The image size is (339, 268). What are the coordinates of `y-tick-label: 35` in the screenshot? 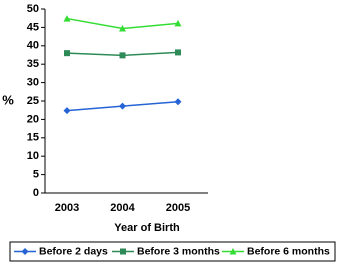 It's located at (33, 64).